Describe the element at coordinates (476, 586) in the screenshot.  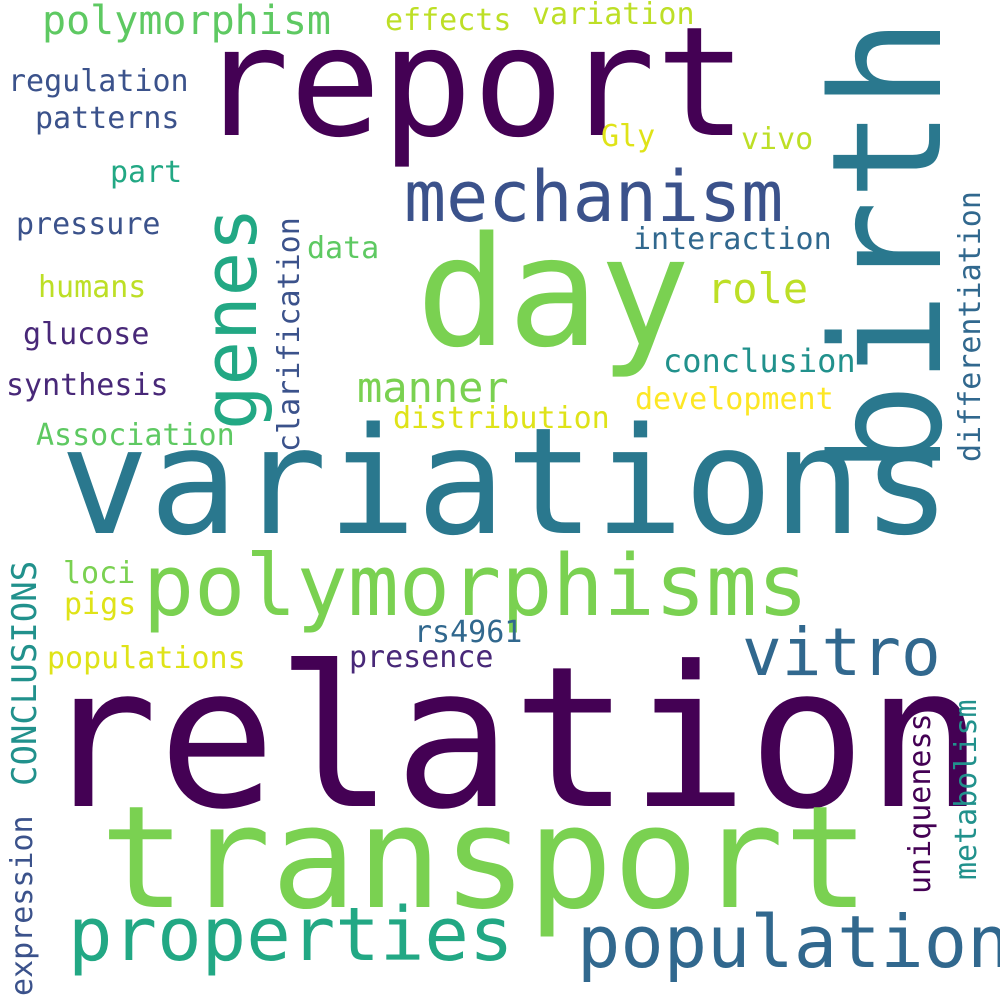
I see `word-polymorphisms: polymorphisms` at that location.